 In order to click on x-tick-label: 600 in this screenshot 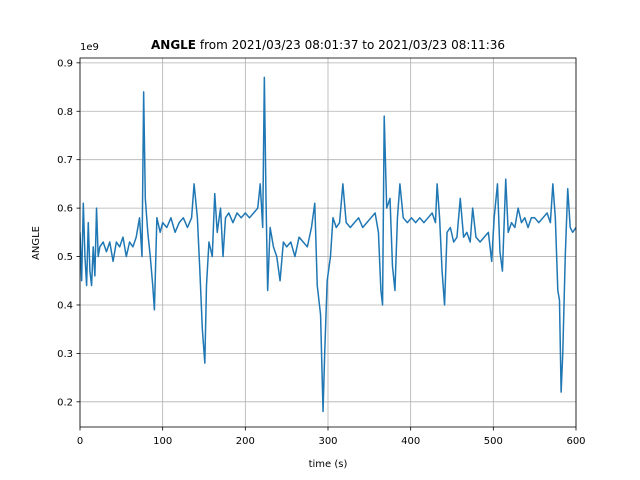, I will do `click(575, 441)`.